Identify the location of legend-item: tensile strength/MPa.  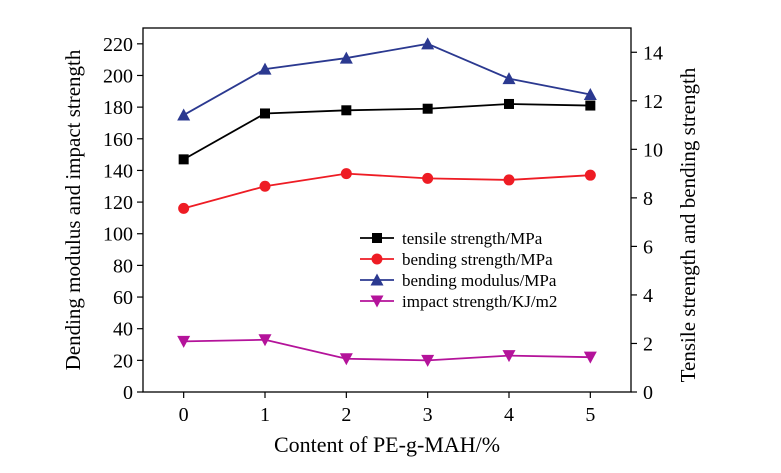
(451, 238).